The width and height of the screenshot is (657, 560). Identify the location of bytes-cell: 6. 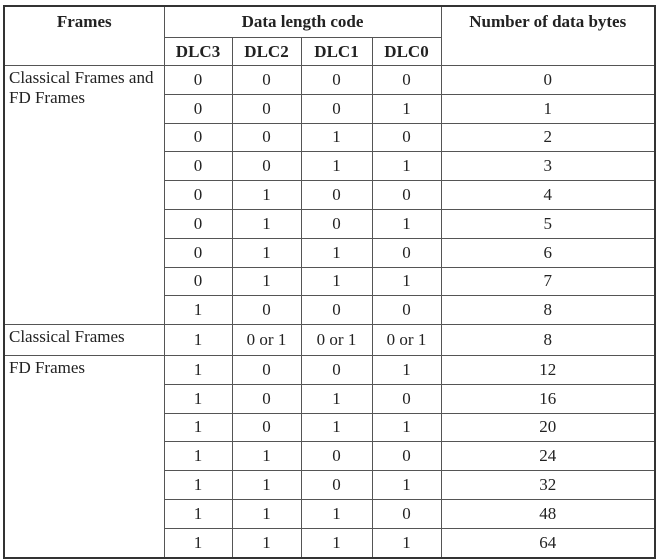
(548, 252).